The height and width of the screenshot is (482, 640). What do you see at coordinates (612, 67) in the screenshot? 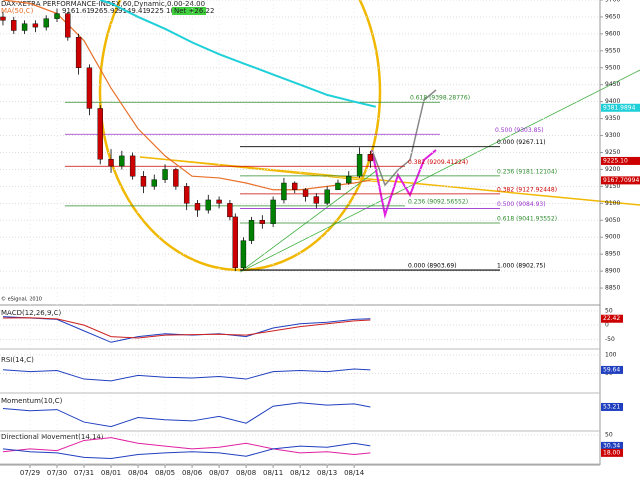
I see `y-tick-label: 9500` at bounding box center [612, 67].